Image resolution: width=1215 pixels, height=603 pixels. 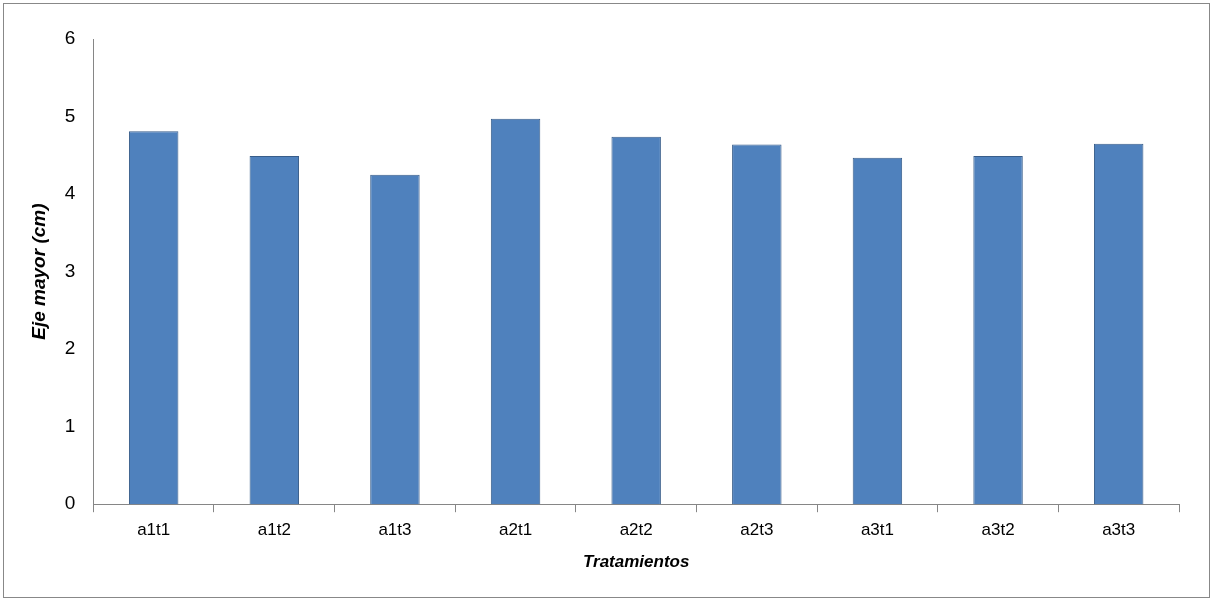 What do you see at coordinates (154, 530) in the screenshot?
I see `x-tick-label: a1t1` at bounding box center [154, 530].